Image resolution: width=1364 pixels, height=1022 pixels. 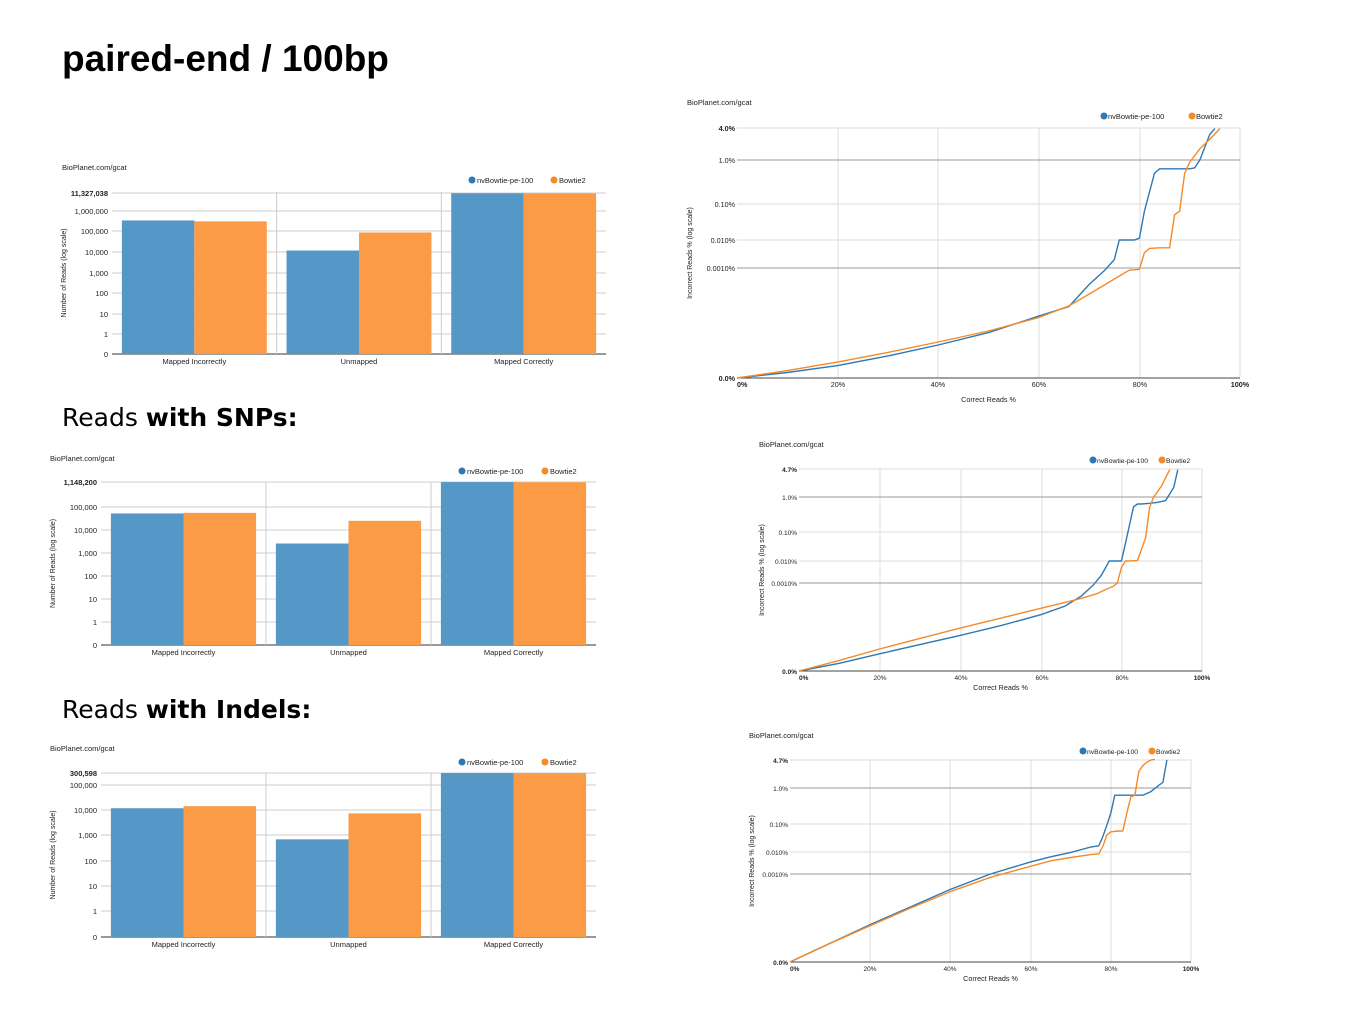 I want to click on series-line-bowtie2, so click(x=978, y=253).